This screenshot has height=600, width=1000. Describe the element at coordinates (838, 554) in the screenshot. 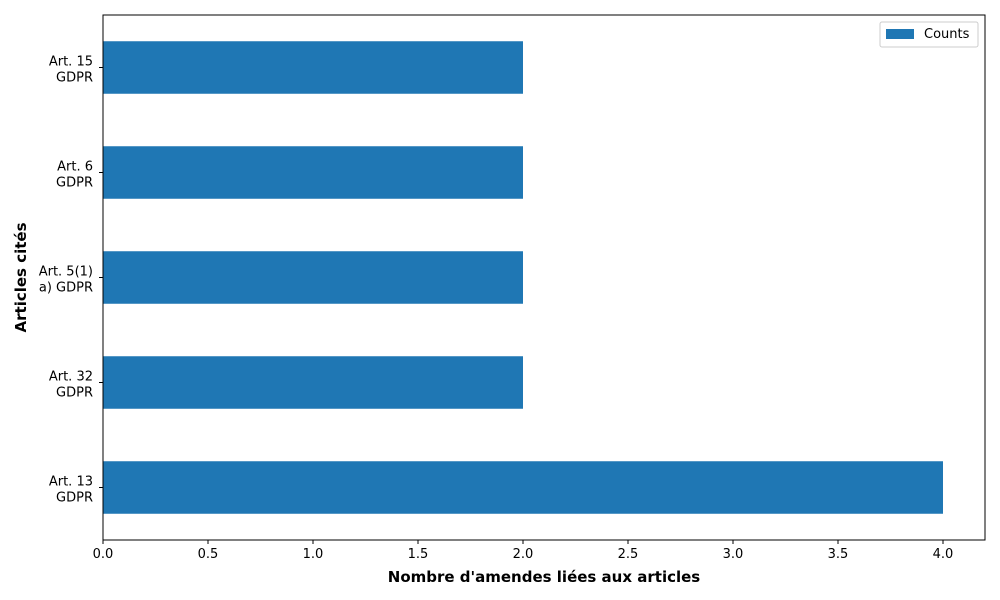

I see `x-tick-label: 3.5` at that location.